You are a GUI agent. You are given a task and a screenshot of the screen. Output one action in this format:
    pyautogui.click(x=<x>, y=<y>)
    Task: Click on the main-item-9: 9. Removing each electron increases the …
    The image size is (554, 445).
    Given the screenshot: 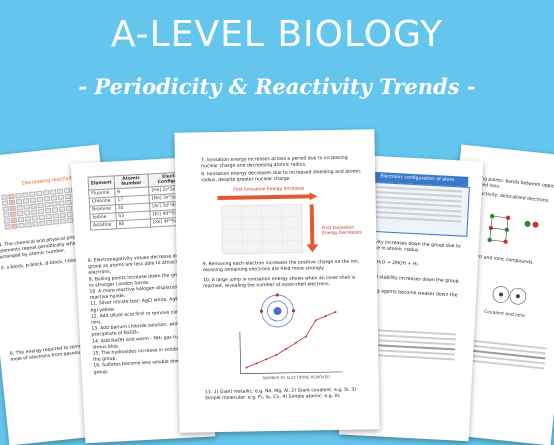 What is the action you would take?
    pyautogui.click(x=281, y=266)
    